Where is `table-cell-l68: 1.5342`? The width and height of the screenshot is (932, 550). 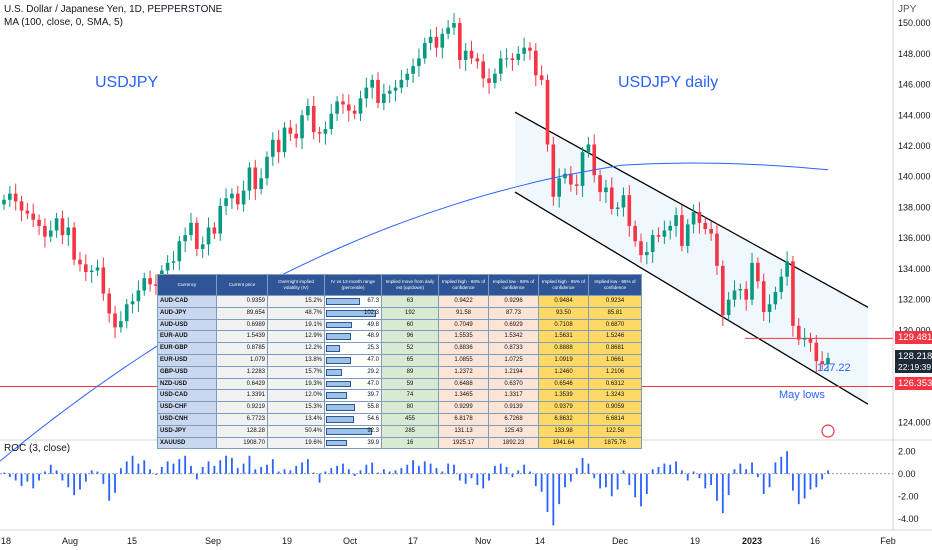 table-cell-l68: 1.5342 is located at coordinates (513, 337).